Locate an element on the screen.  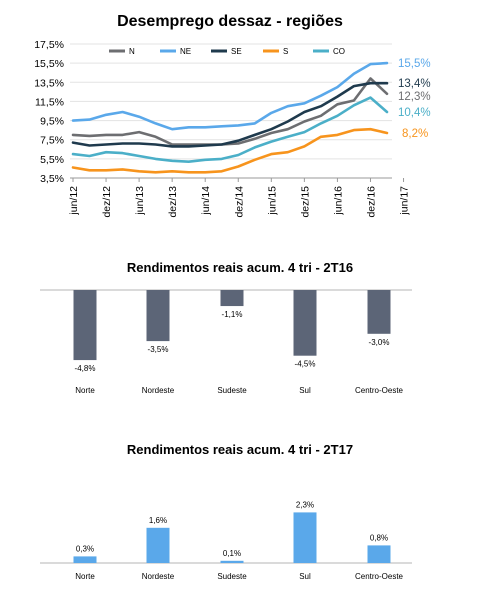
x-tick-label: dez/14 is located at coordinates (239, 202).